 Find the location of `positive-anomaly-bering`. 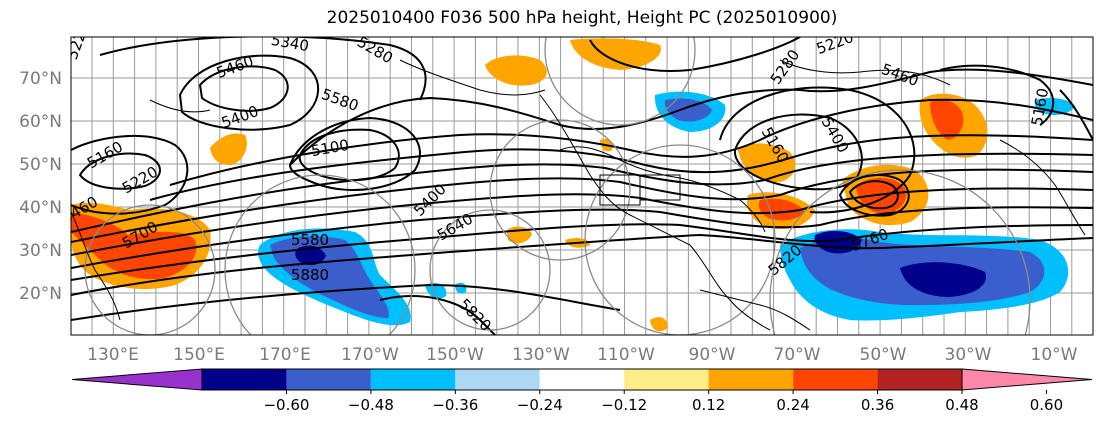

positive-anomaly-bering is located at coordinates (228, 149).